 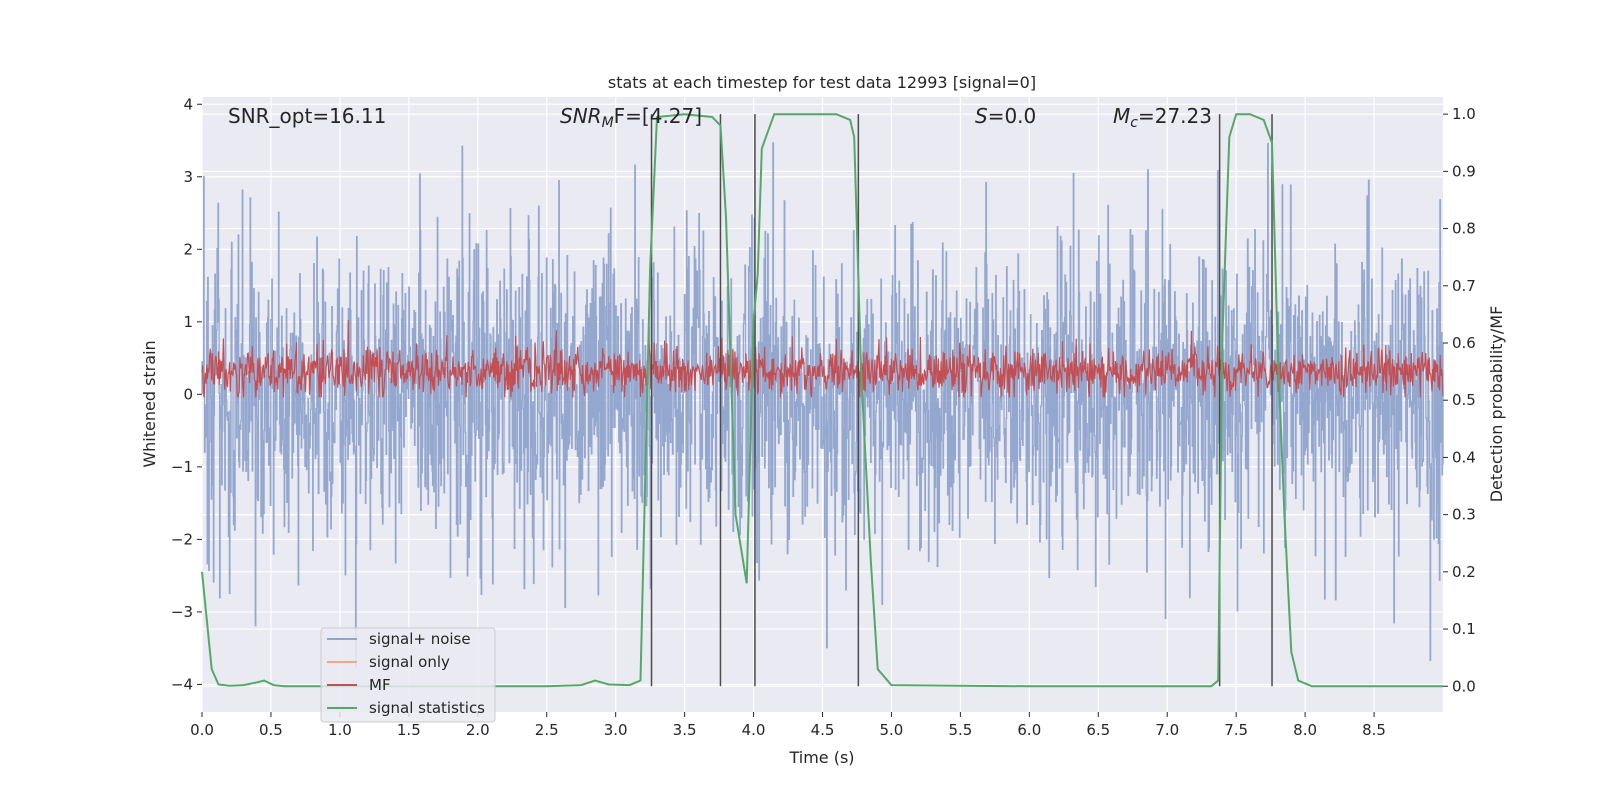 I want to click on y-right-tick-label: 0.7, so click(x=1464, y=286).